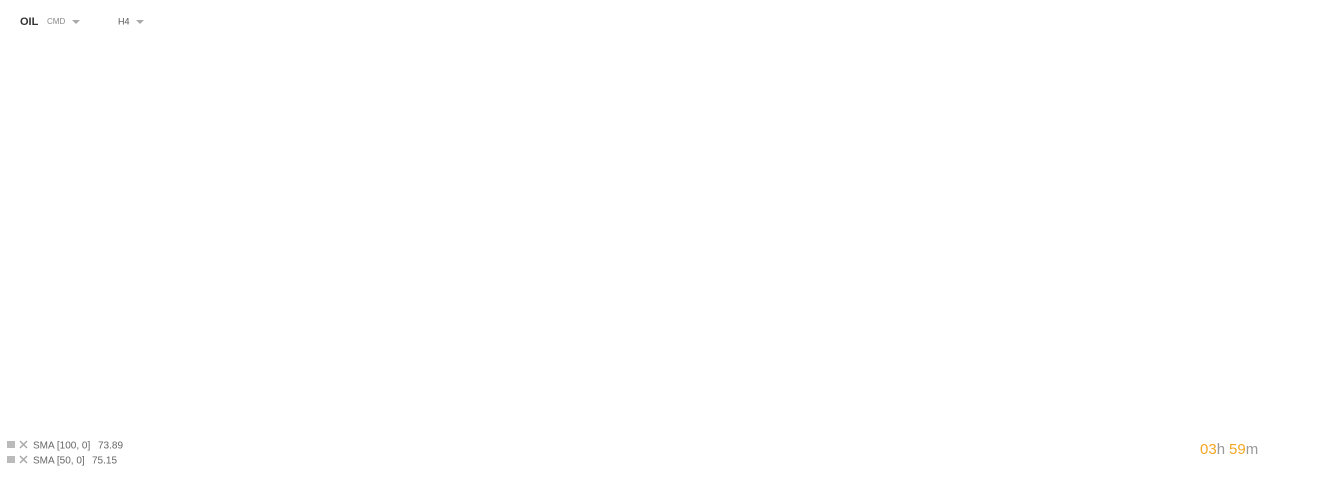 Image resolution: width=1323 pixels, height=493 pixels. I want to click on interval: H4, so click(124, 21).